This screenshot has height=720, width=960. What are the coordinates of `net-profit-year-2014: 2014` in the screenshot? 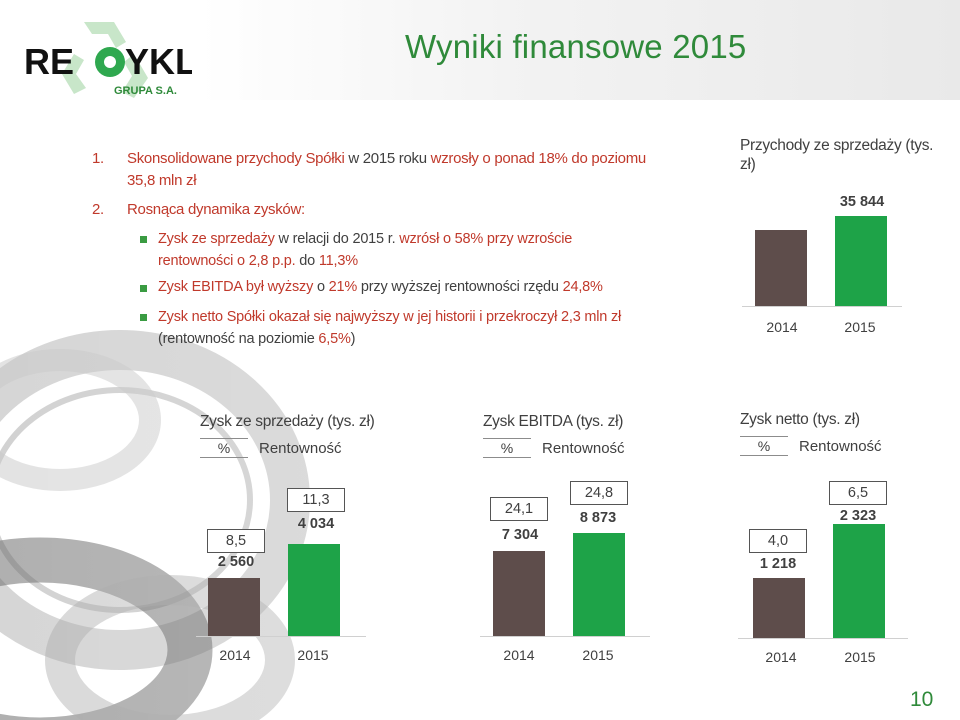 It's located at (781, 657).